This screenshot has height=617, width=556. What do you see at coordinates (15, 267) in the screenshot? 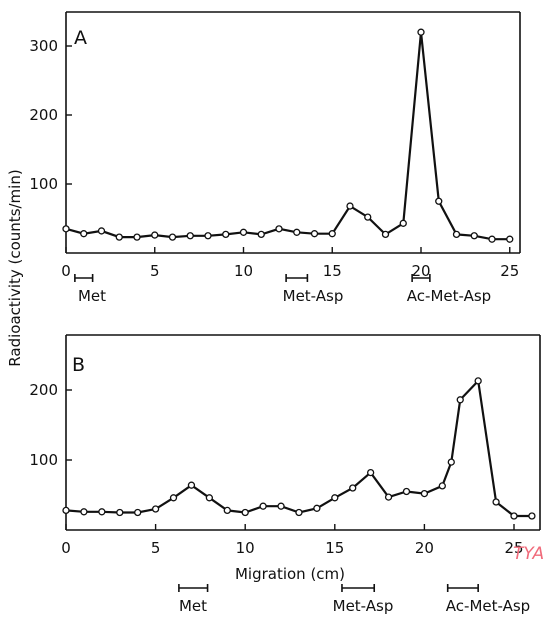
I see `y-axis-label: Radioactivity (counts/min)` at bounding box center [15, 267].